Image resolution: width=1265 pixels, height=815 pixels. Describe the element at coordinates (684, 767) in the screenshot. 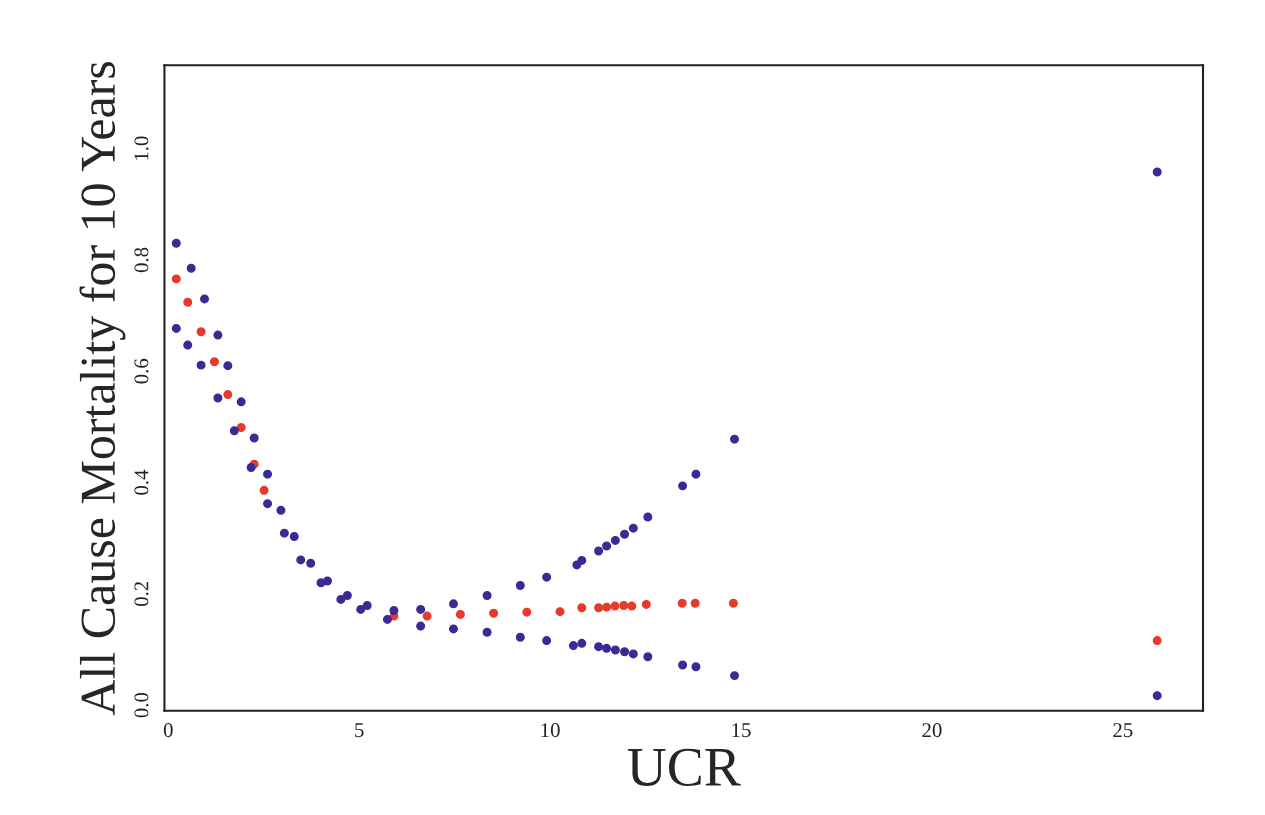

I see `x-axis-title: UCR` at that location.